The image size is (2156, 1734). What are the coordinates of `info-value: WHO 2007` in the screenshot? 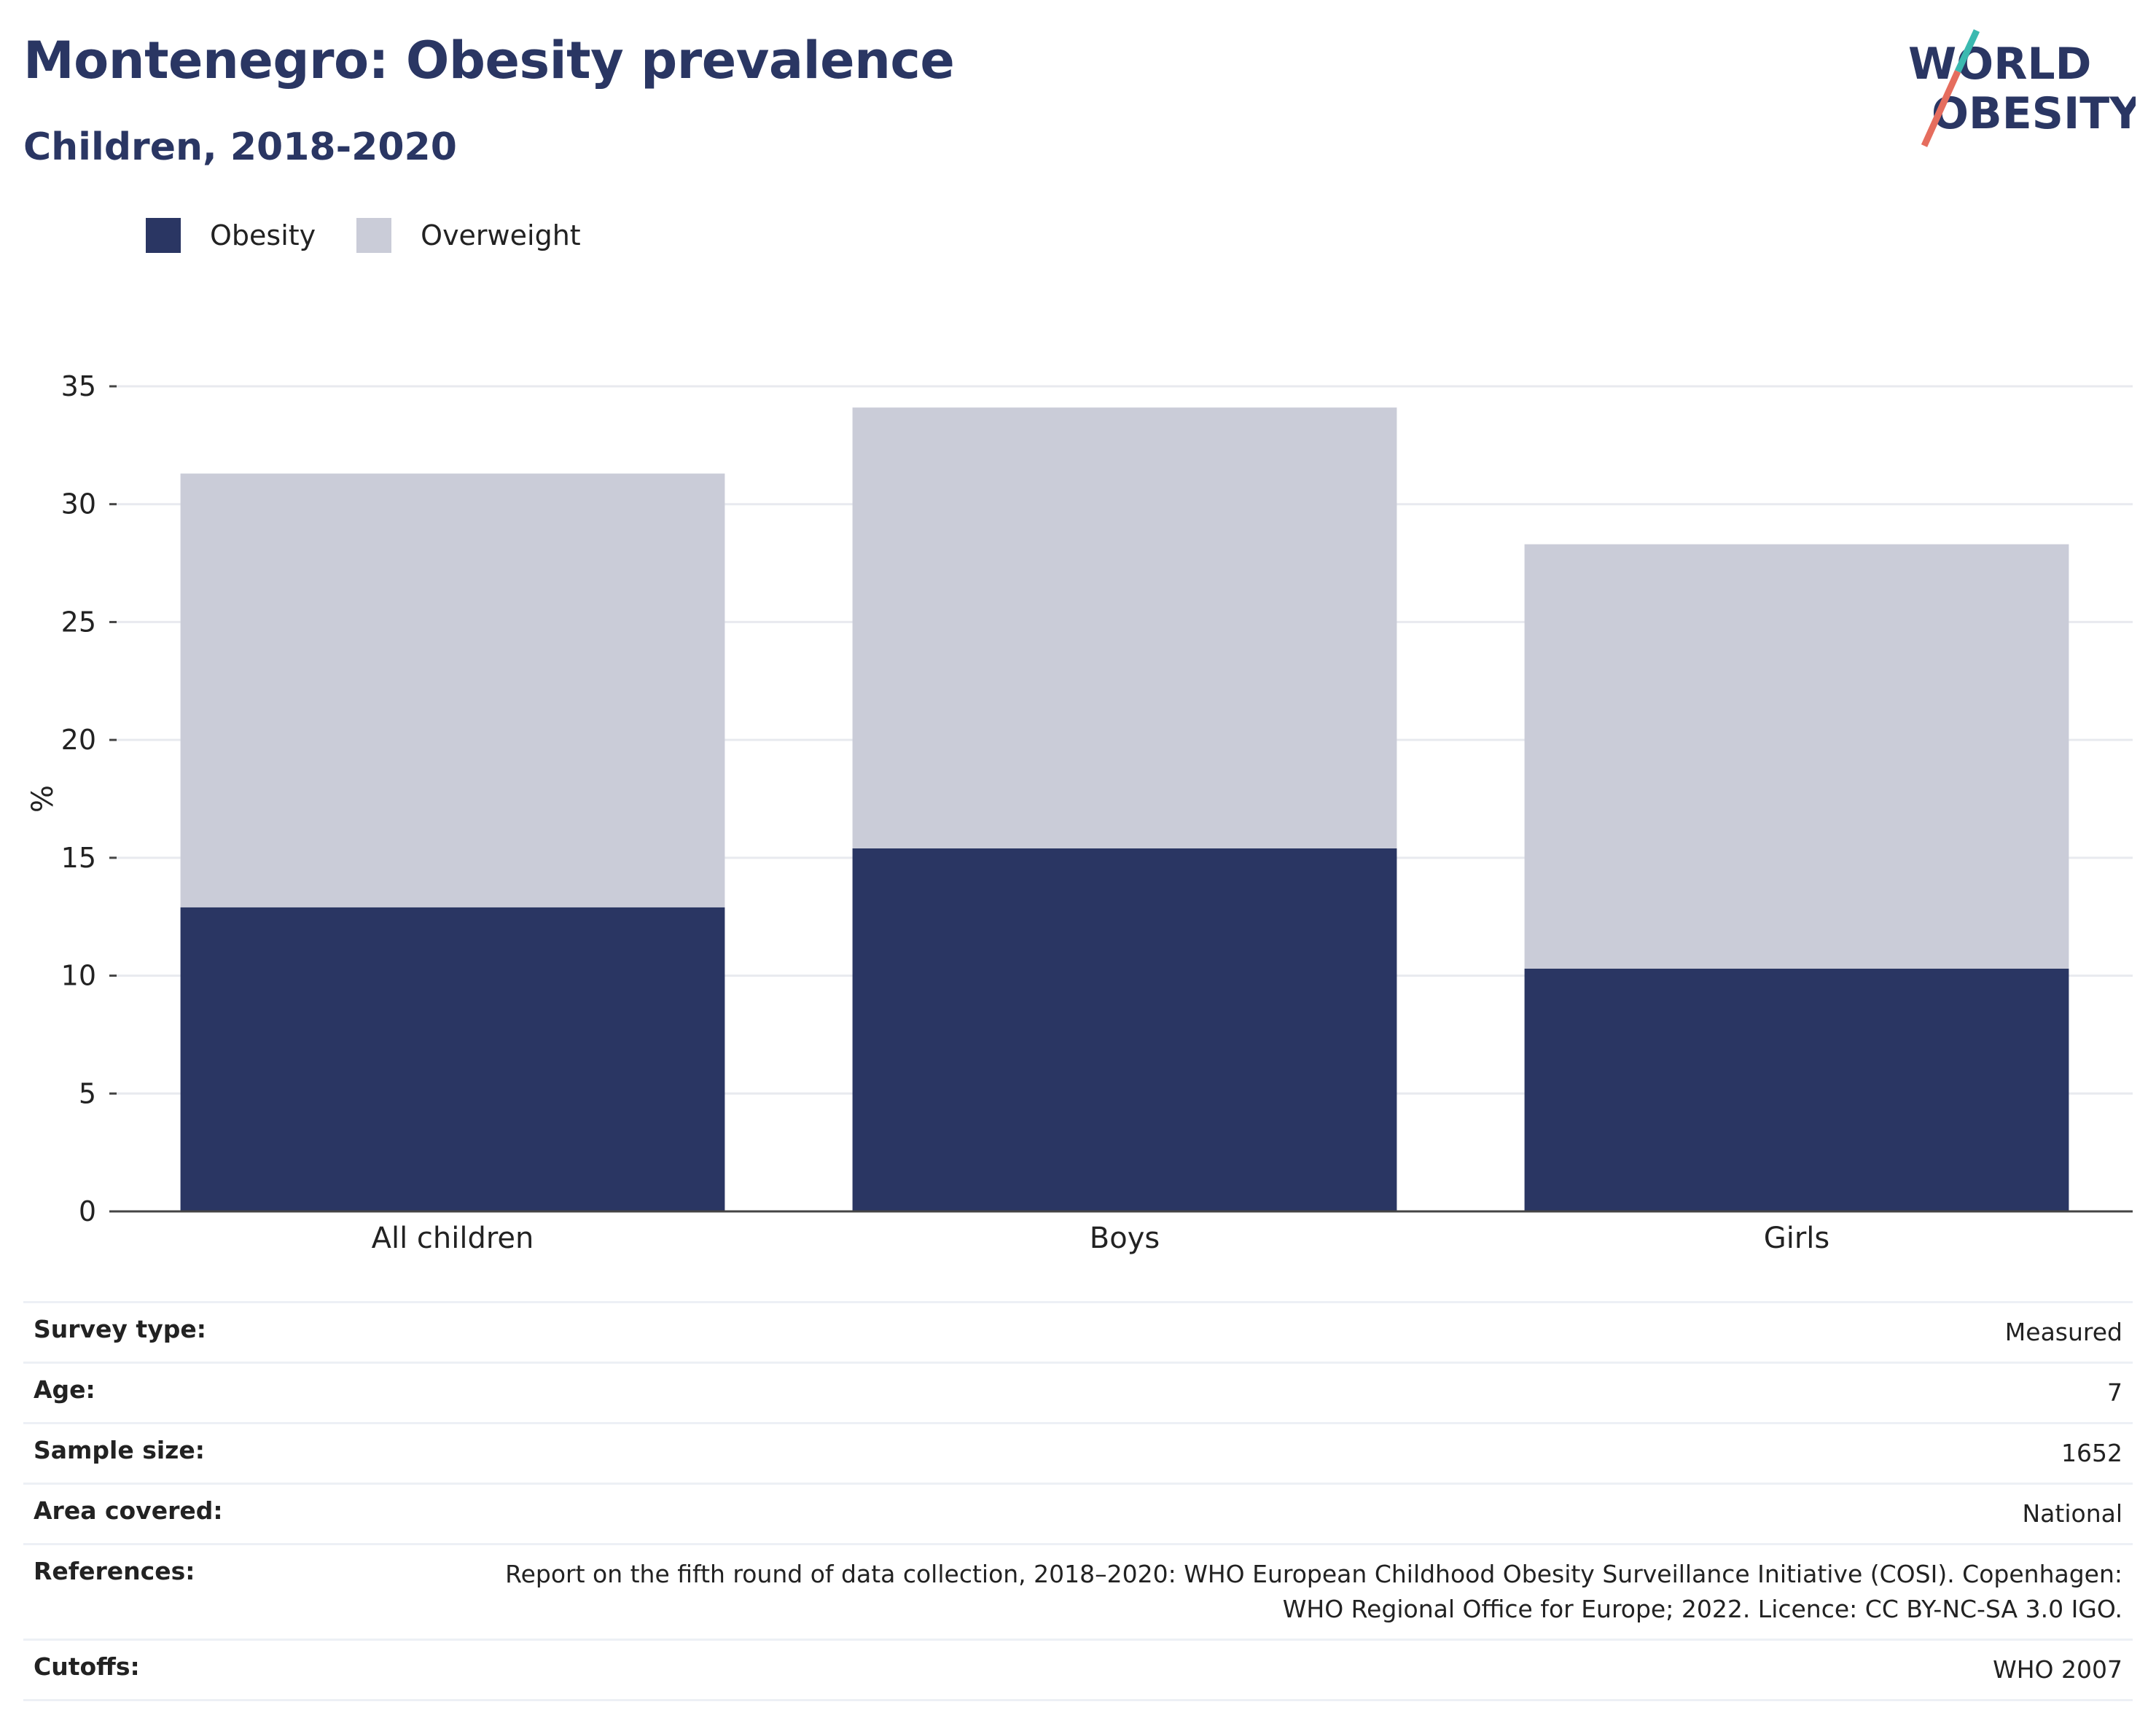 It's located at (1230, 1670).